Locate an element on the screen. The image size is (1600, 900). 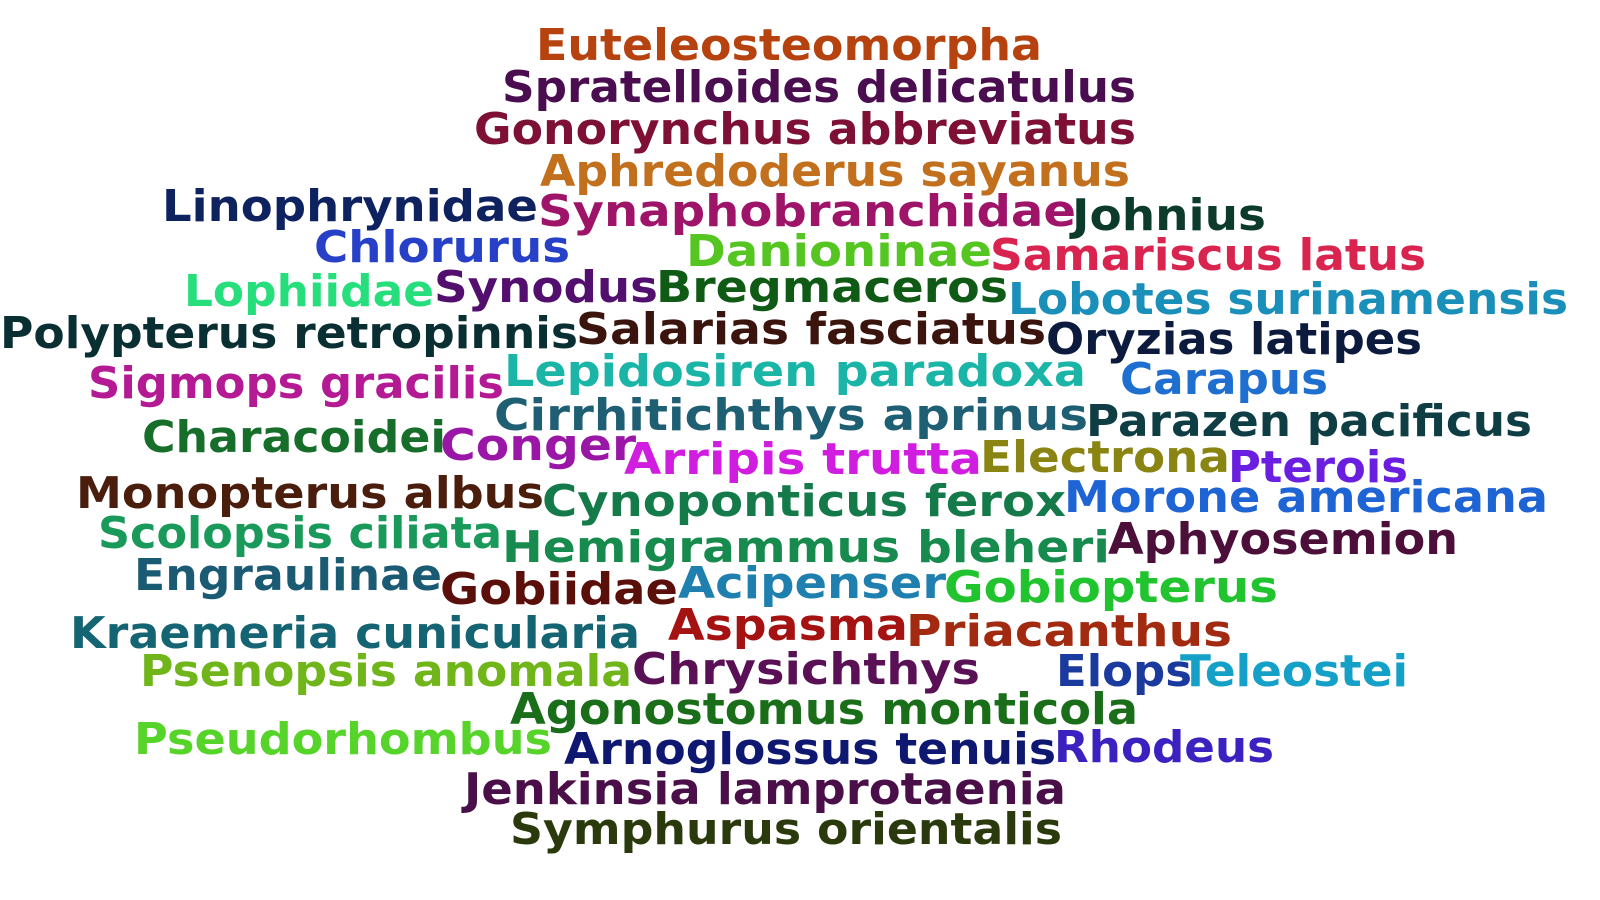
word-gobiopterus: Gobiopterus is located at coordinates (1111, 587).